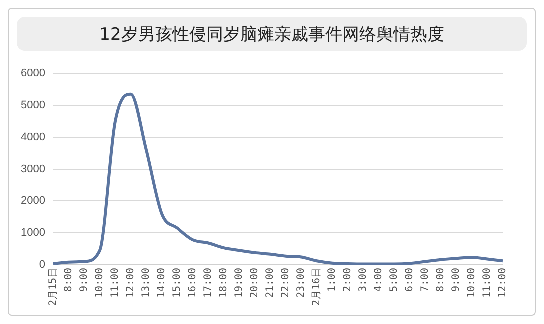 This screenshot has height=324, width=544. I want to click on chart-title: 12岁男孩性侵同岁脑瘫亲戚事件网络舆情热度, so click(272, 34).